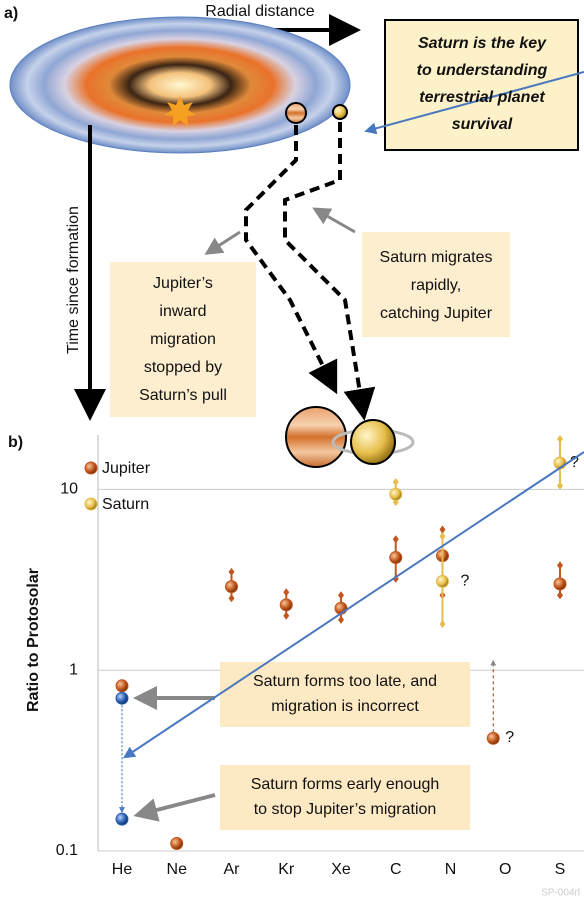  Describe the element at coordinates (436, 313) in the screenshot. I see `saturn-note: catching Jupiter` at that location.